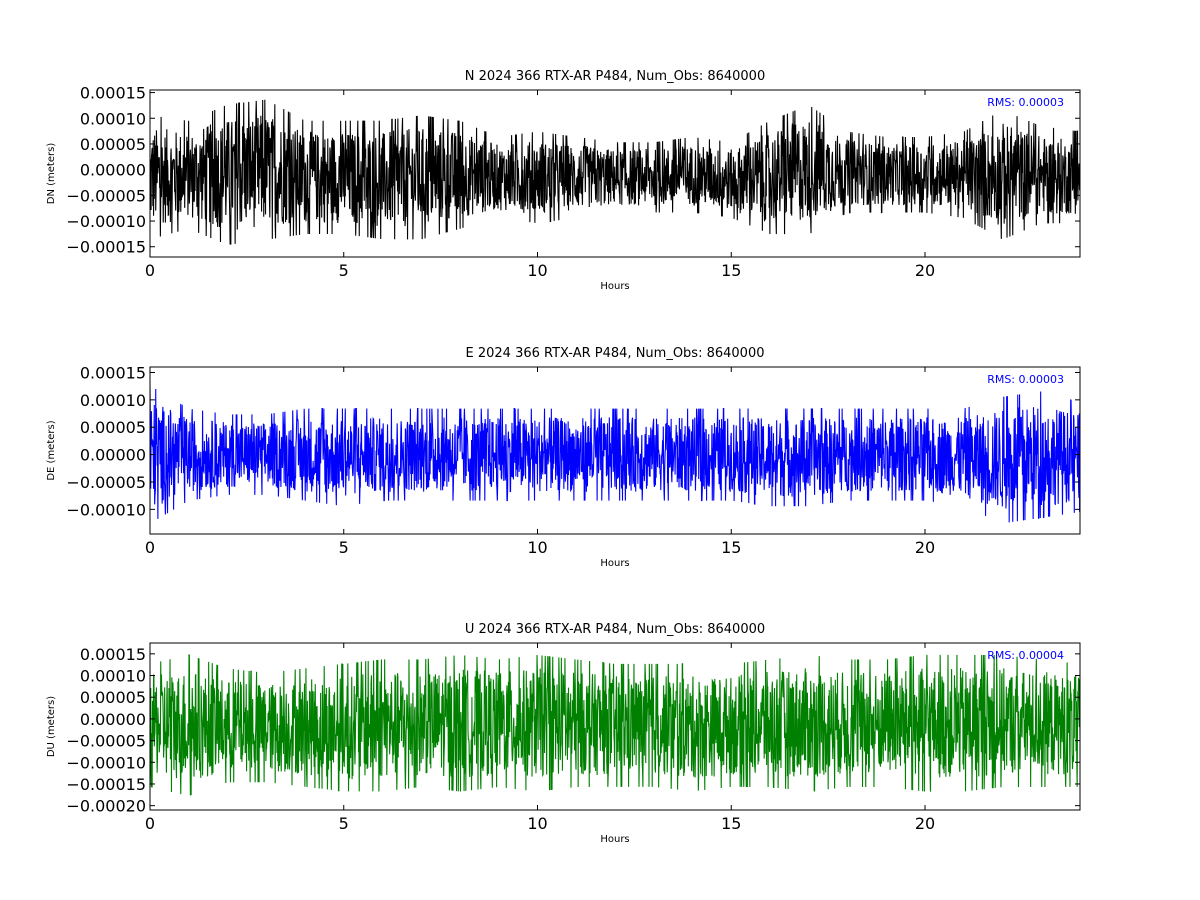 The width and height of the screenshot is (1200, 900). Describe the element at coordinates (731, 270) in the screenshot. I see `north-xtick-label: 15` at that location.